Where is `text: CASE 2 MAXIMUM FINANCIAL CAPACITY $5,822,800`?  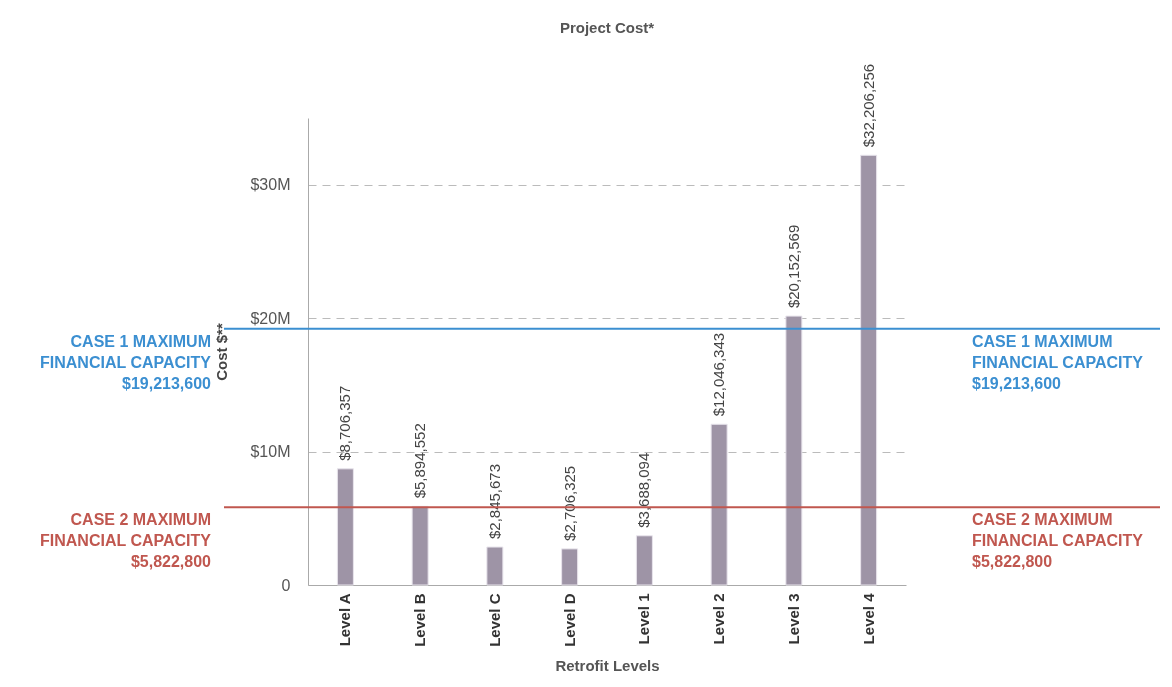
text: CASE 2 MAXIMUM FINANCIAL CAPACITY $5,822,800 is located at coordinates (125, 541).